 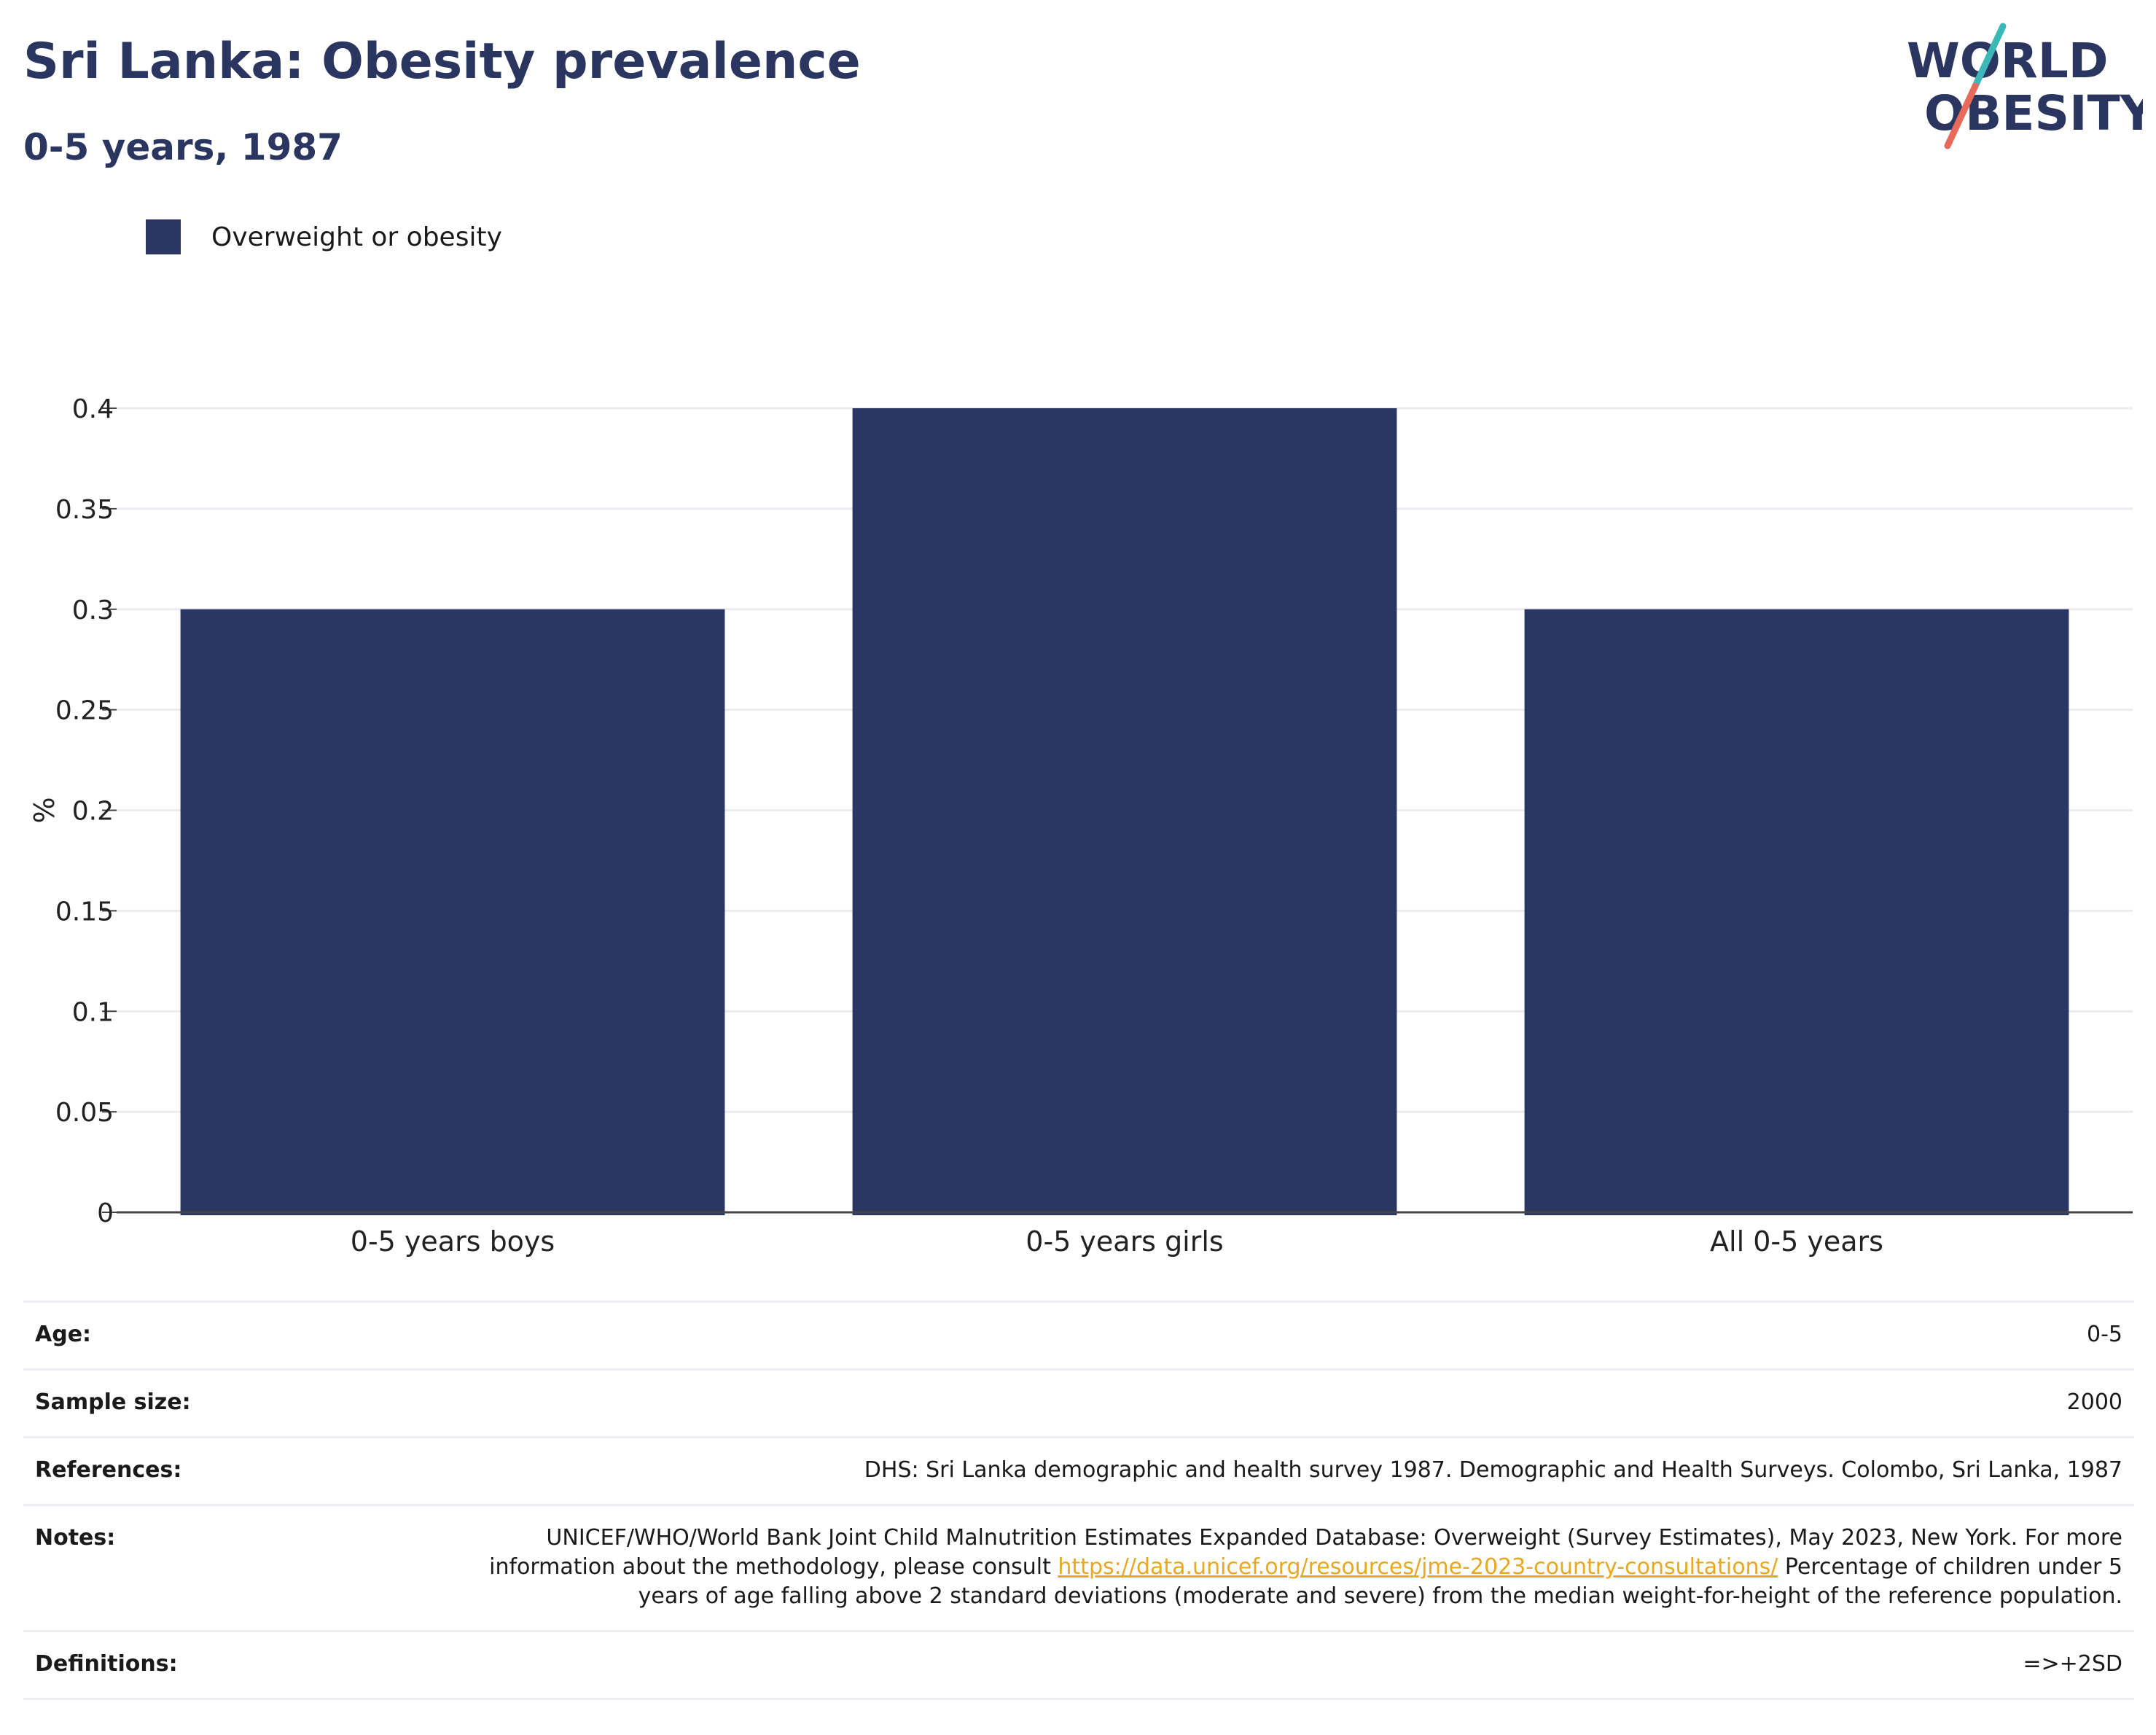 What do you see at coordinates (2019, 89) in the screenshot?
I see `world-obesity-logo: WORLD OBESITY` at bounding box center [2019, 89].